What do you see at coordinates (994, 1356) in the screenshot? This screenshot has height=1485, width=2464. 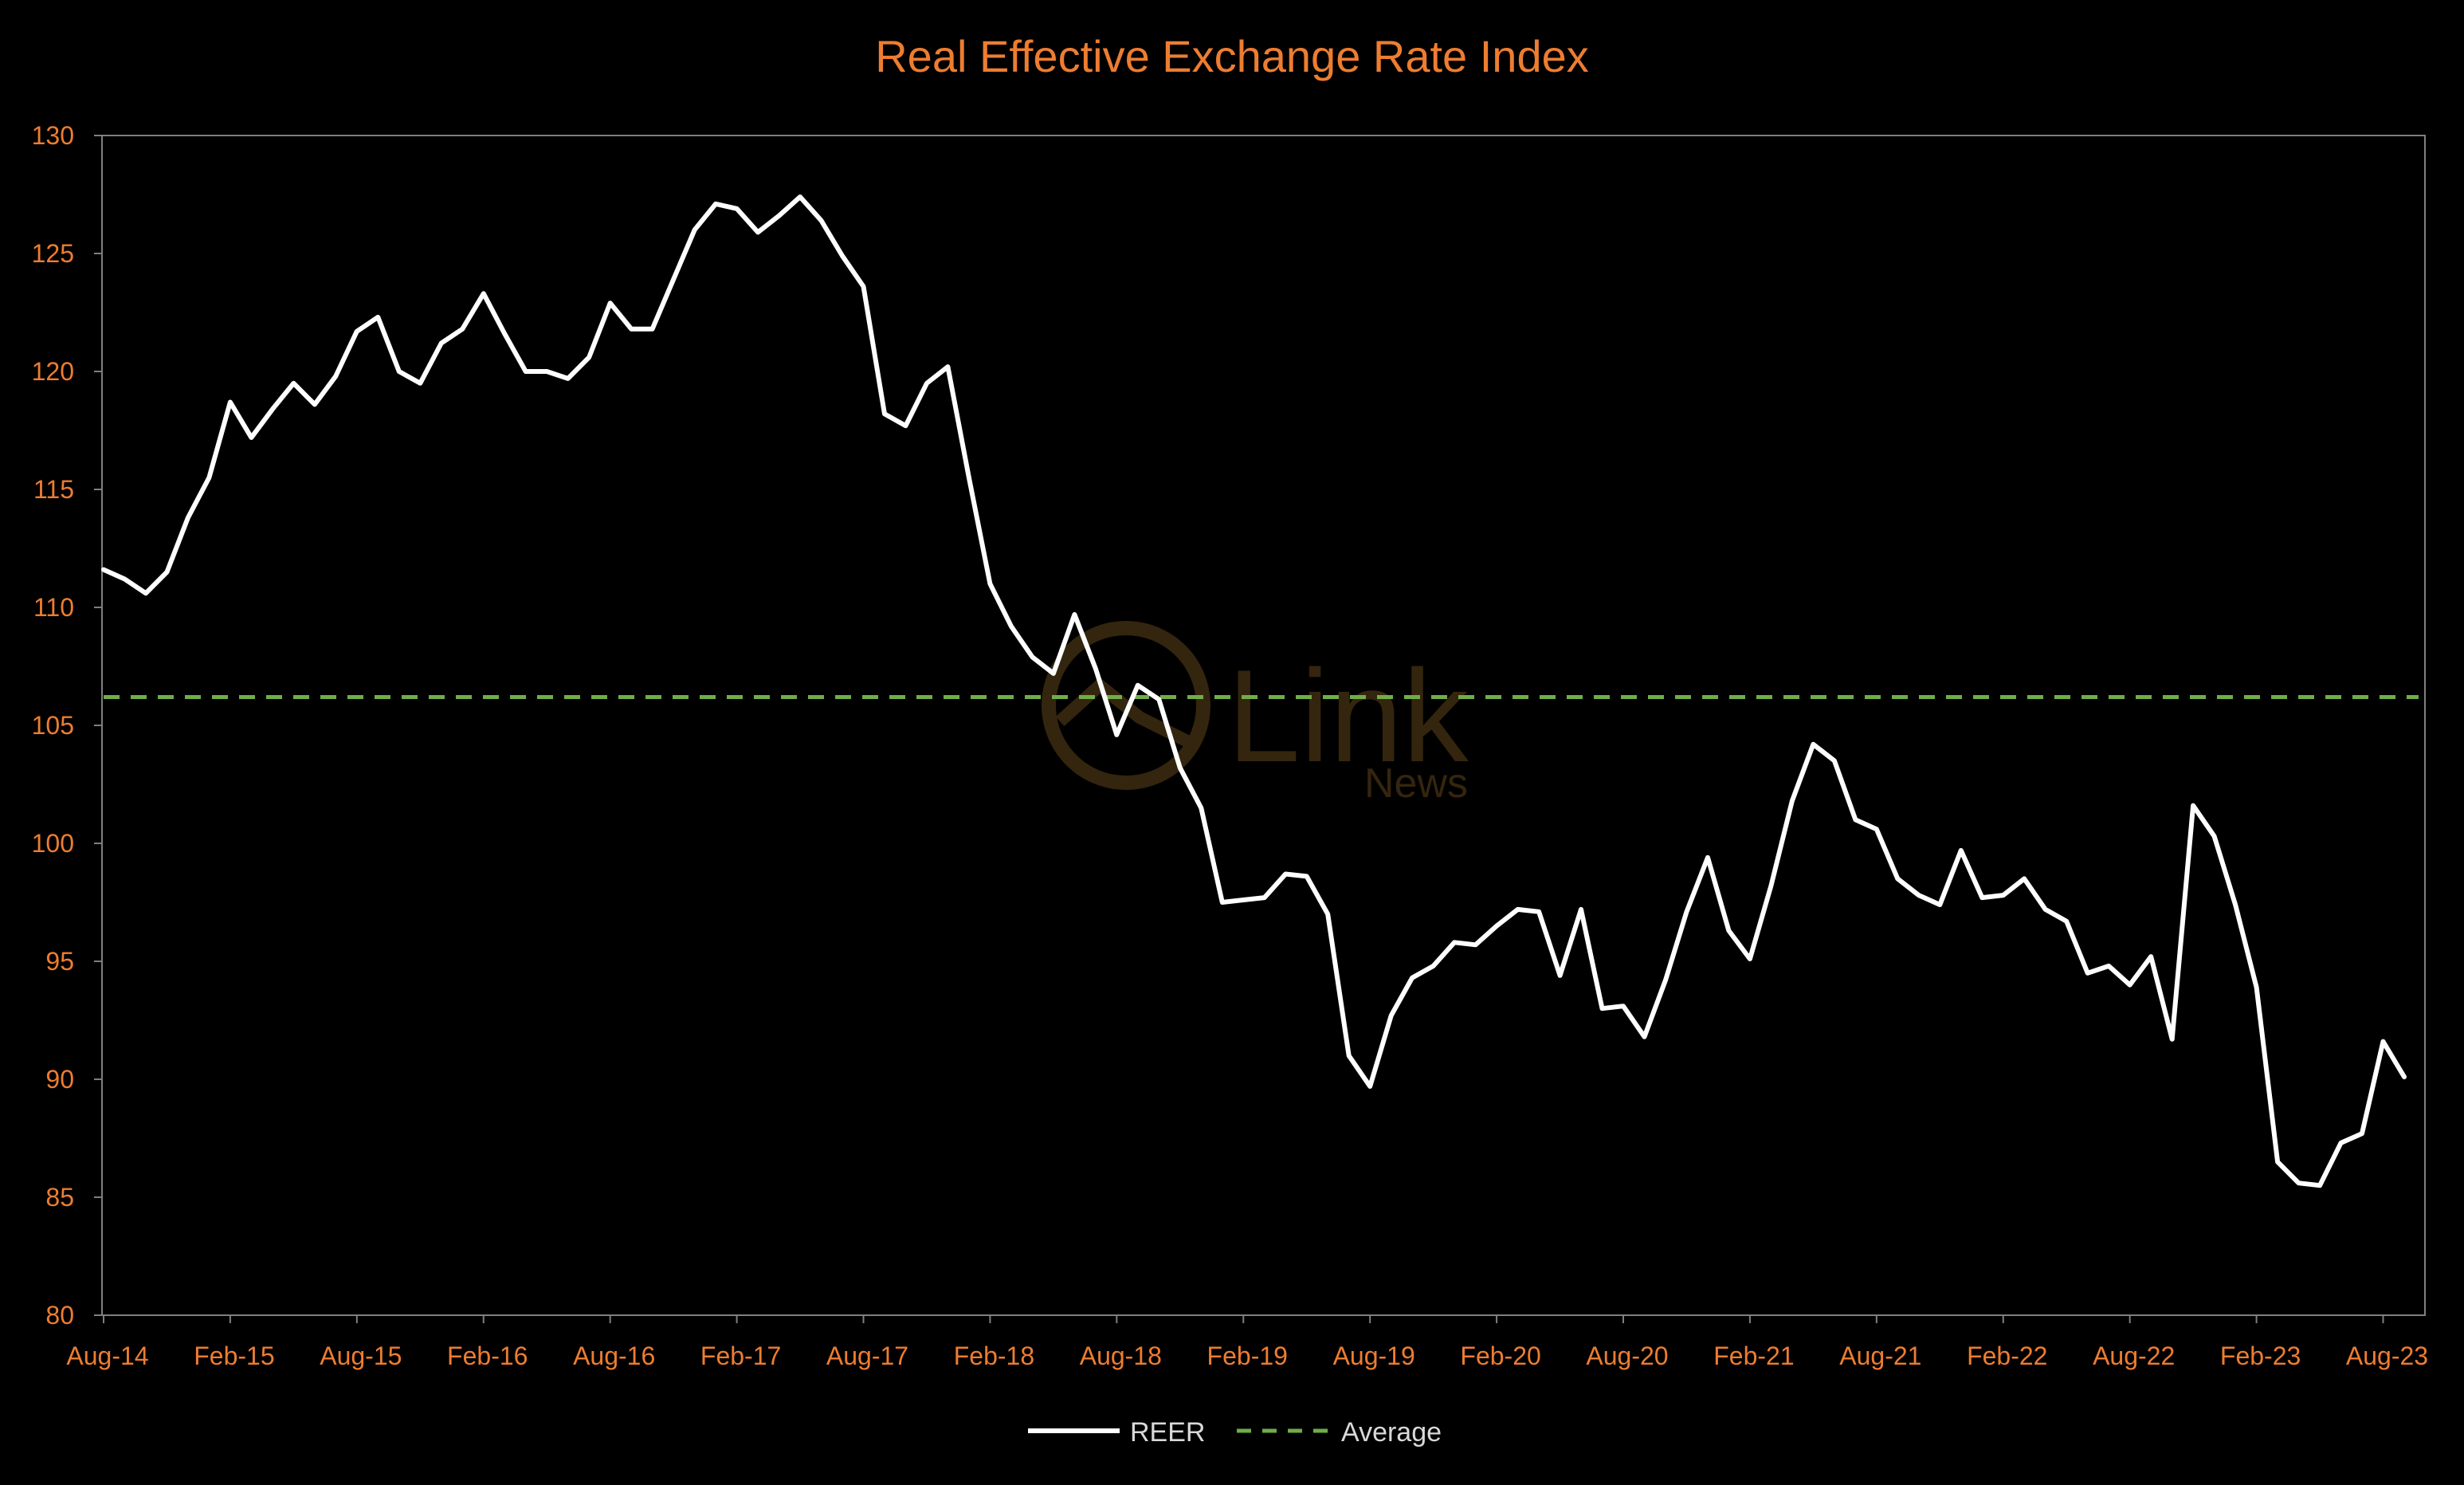 I see `x-tick-label: Feb-18` at bounding box center [994, 1356].